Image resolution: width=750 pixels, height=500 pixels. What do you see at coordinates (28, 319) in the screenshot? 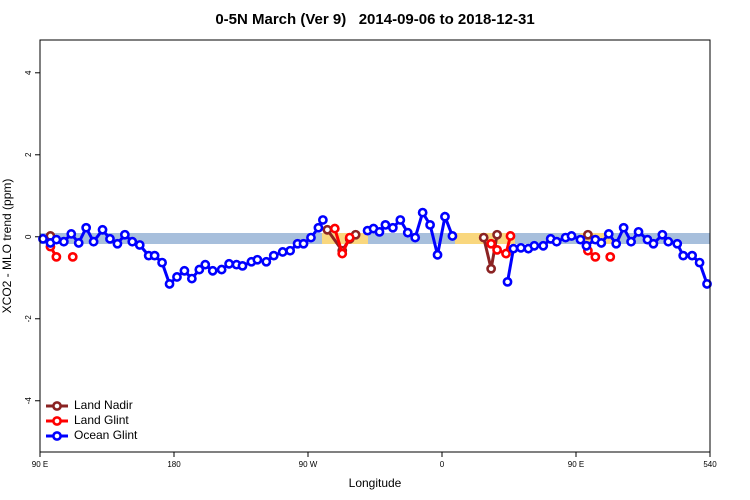
I see `y-tick-label: -2` at bounding box center [28, 319].